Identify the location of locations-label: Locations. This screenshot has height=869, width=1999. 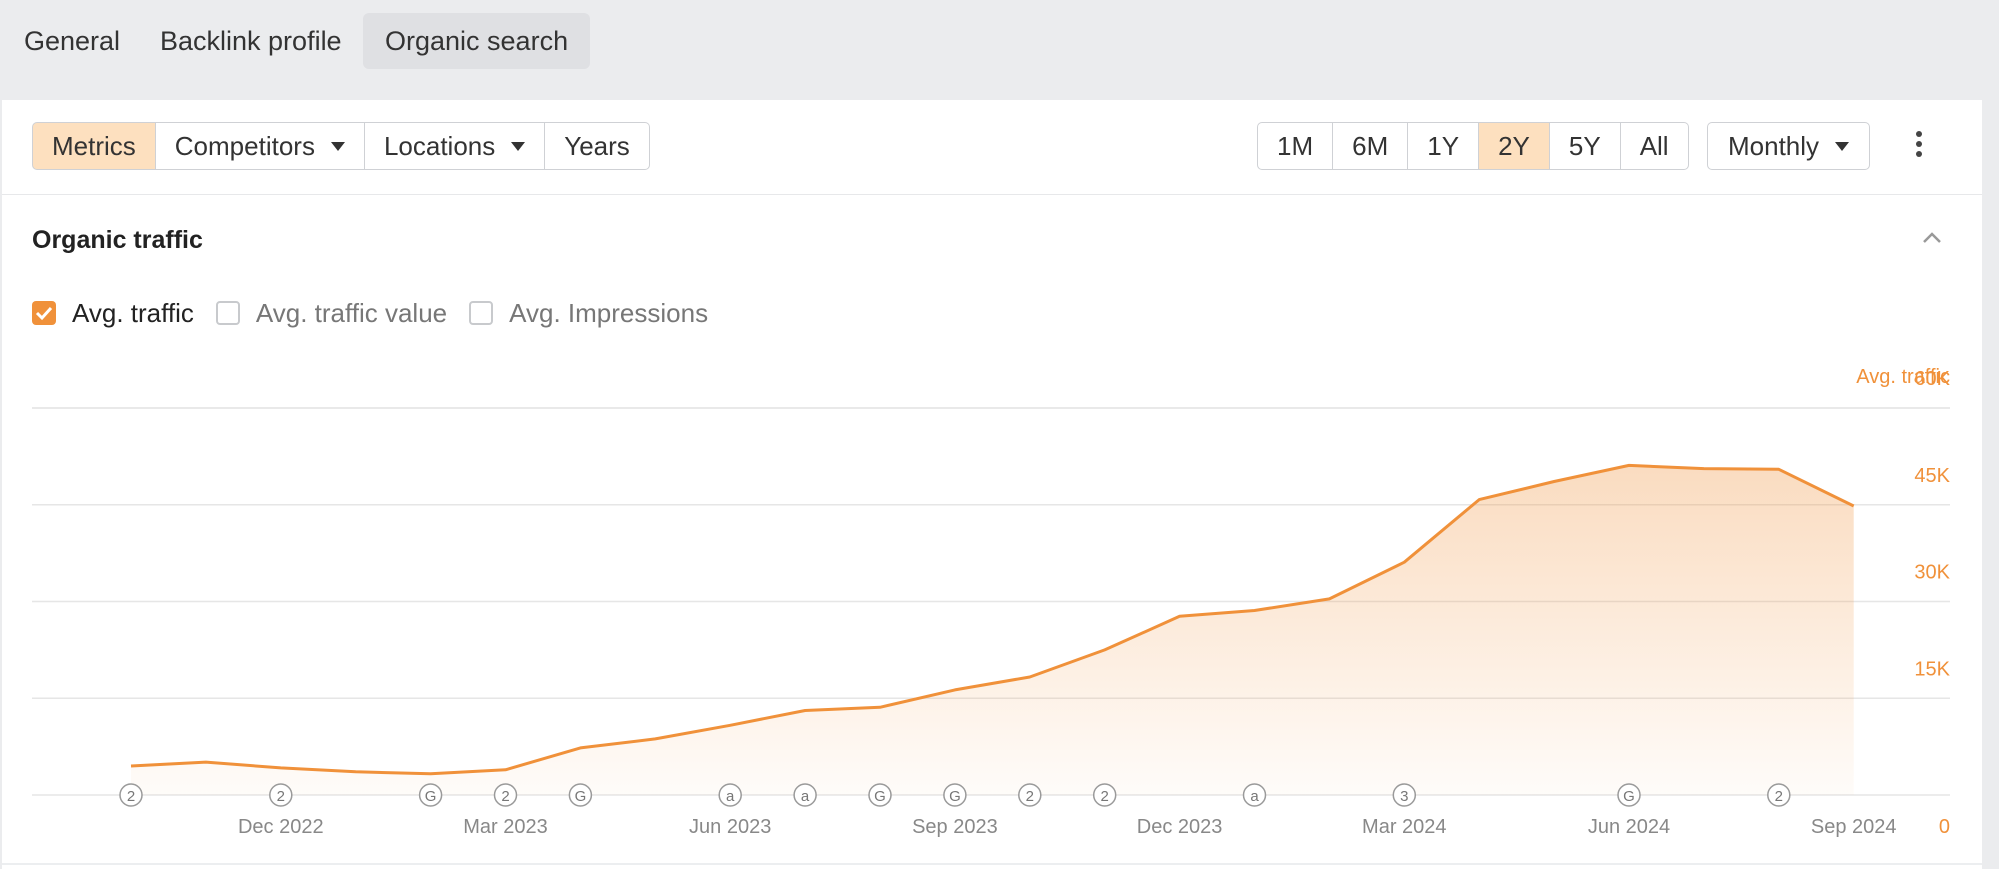
(439, 146).